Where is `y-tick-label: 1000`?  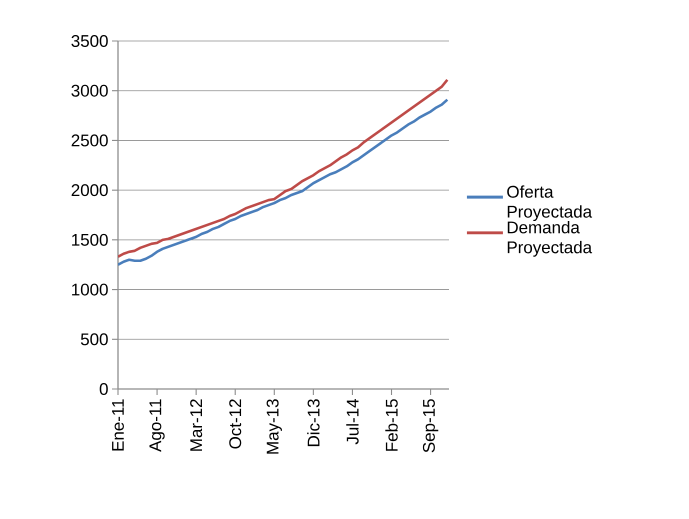 y-tick-label: 1000 is located at coordinates (90, 290).